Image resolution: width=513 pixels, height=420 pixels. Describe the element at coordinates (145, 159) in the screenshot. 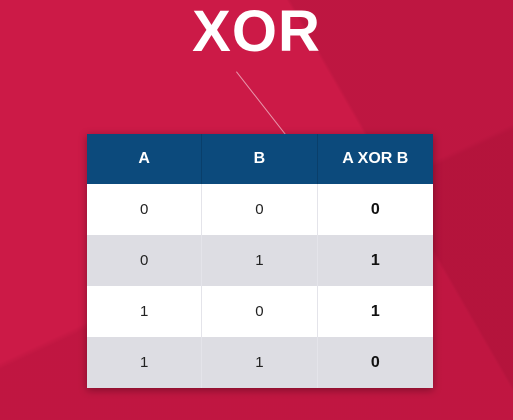

I see `column-header-a: A` at that location.